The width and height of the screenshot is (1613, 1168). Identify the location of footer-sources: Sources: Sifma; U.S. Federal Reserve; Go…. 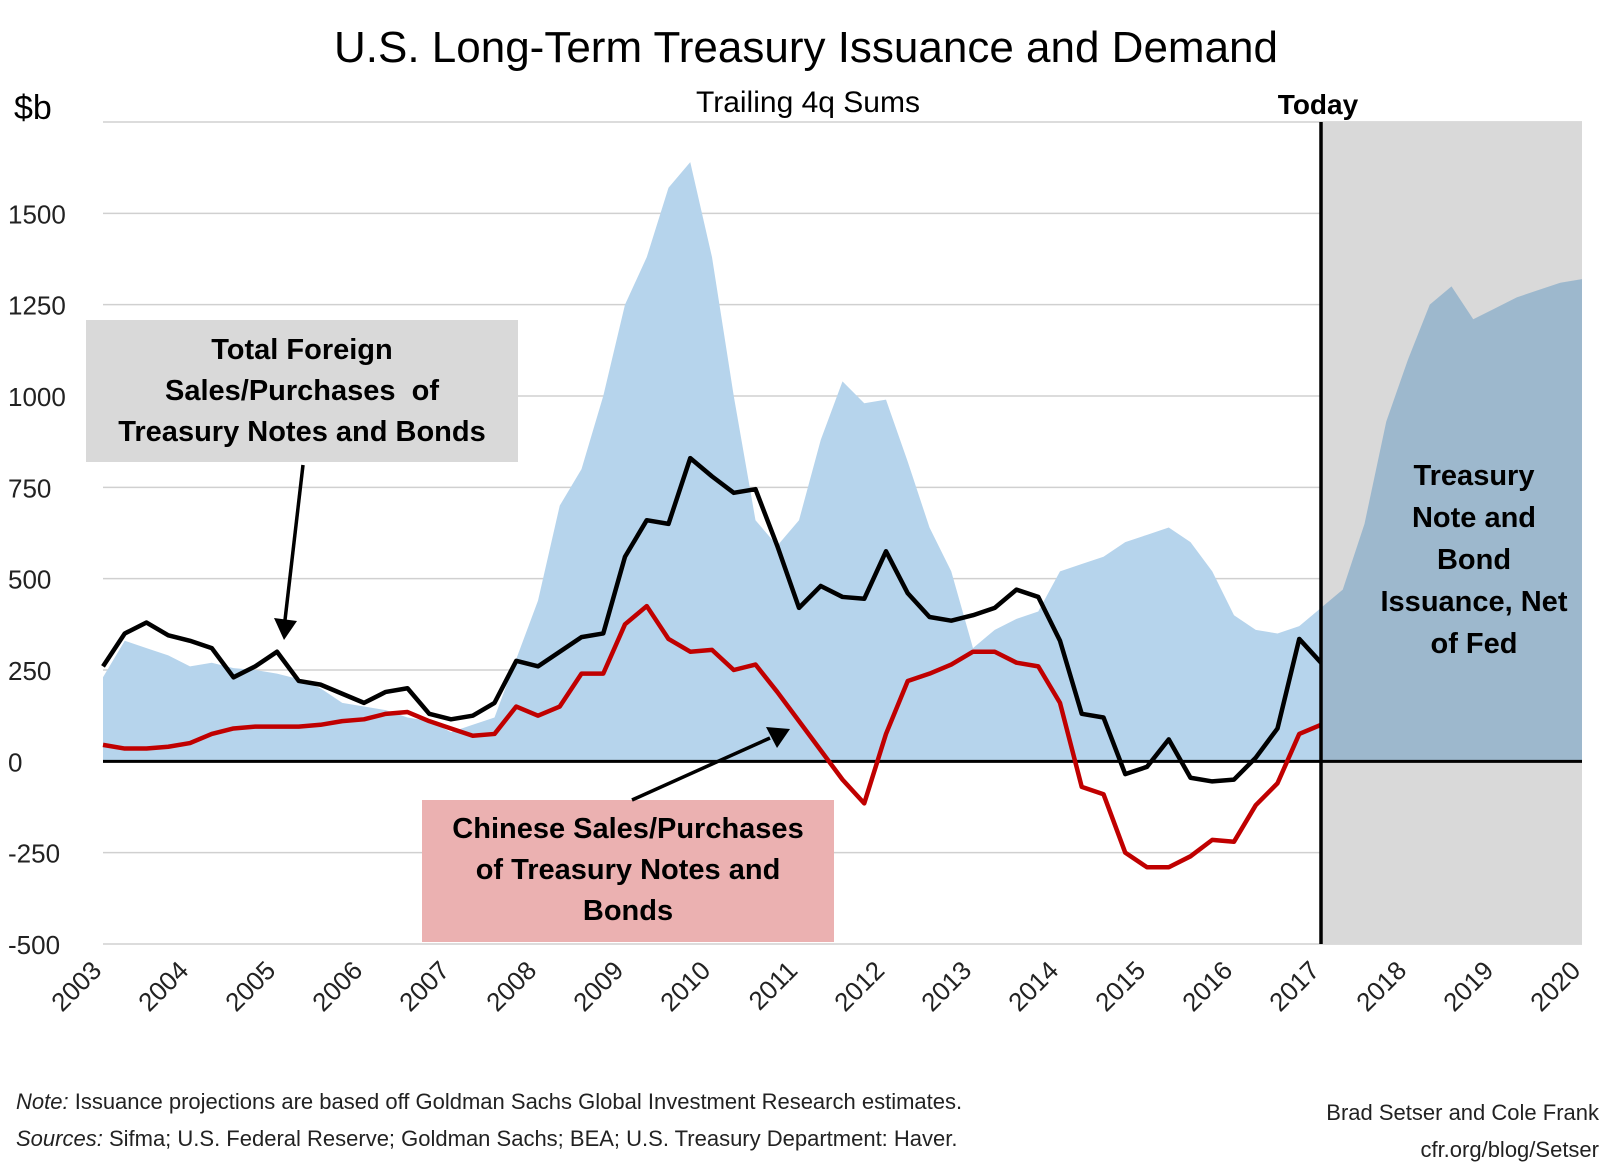
(489, 1138).